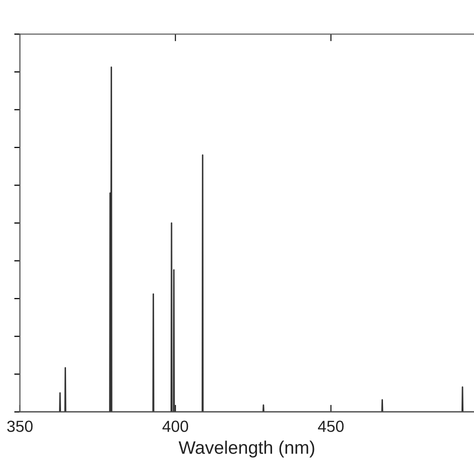 This screenshot has height=474, width=474. Describe the element at coordinates (246, 449) in the screenshot. I see `x-axis-title: Wavelength (nm)` at that location.